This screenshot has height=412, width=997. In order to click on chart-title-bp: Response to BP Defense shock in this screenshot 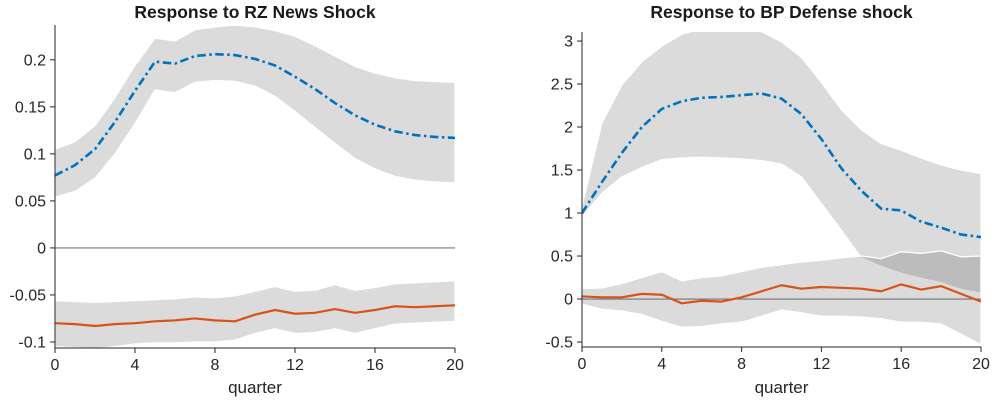, I will do `click(781, 12)`.